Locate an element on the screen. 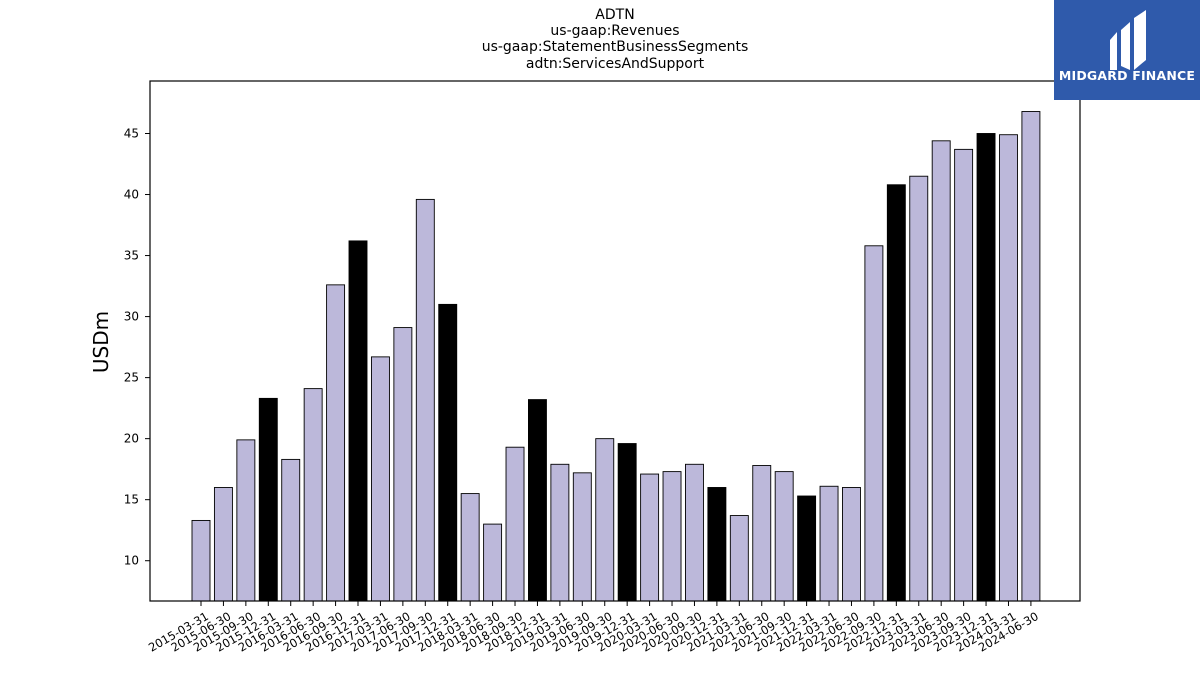 The image size is (1200, 675). chart-subtitle-1: us-gaap:Revenues is located at coordinates (615, 31).